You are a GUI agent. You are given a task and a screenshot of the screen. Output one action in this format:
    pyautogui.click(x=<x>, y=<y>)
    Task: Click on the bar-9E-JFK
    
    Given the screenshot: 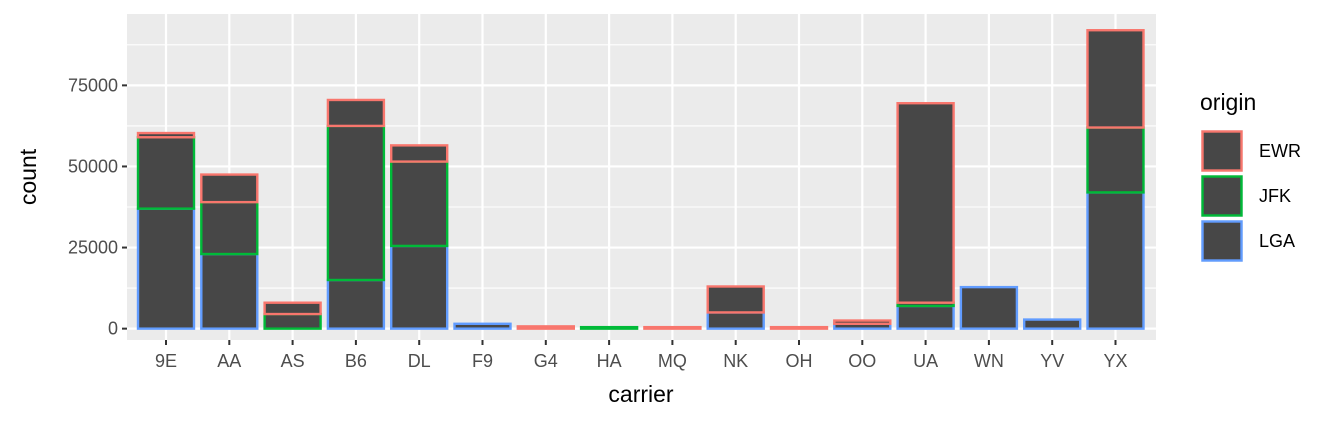 What is the action you would take?
    pyautogui.click(x=166, y=173)
    